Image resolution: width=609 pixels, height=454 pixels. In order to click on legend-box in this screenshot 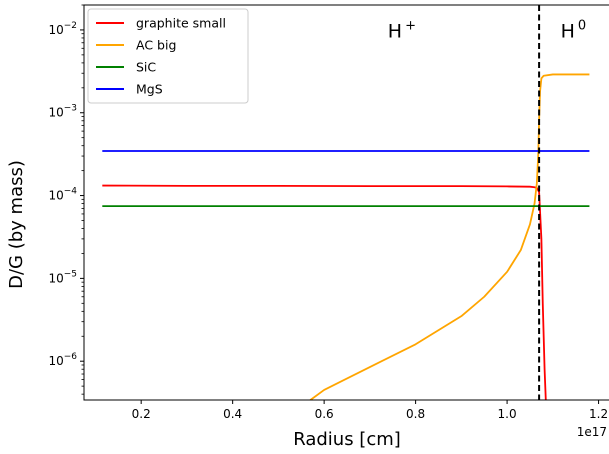, I will do `click(168, 56)`.